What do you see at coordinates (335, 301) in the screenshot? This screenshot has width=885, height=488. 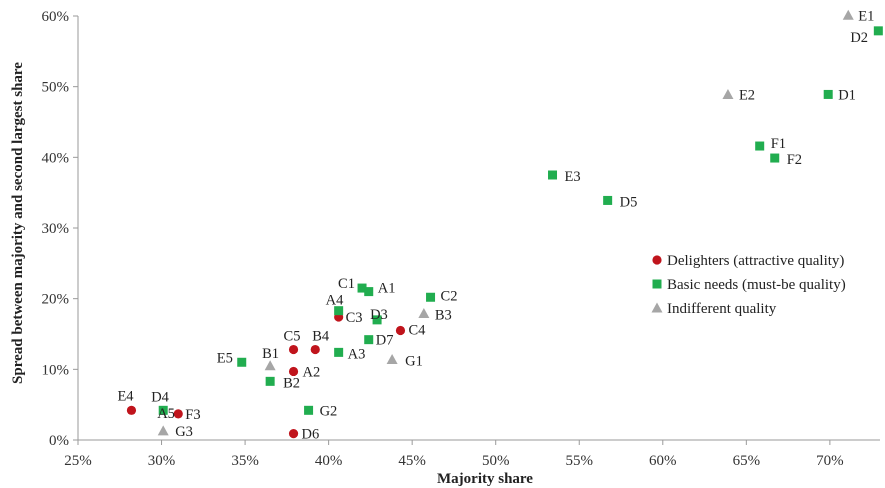 I see `label-A4: A4` at bounding box center [335, 301].